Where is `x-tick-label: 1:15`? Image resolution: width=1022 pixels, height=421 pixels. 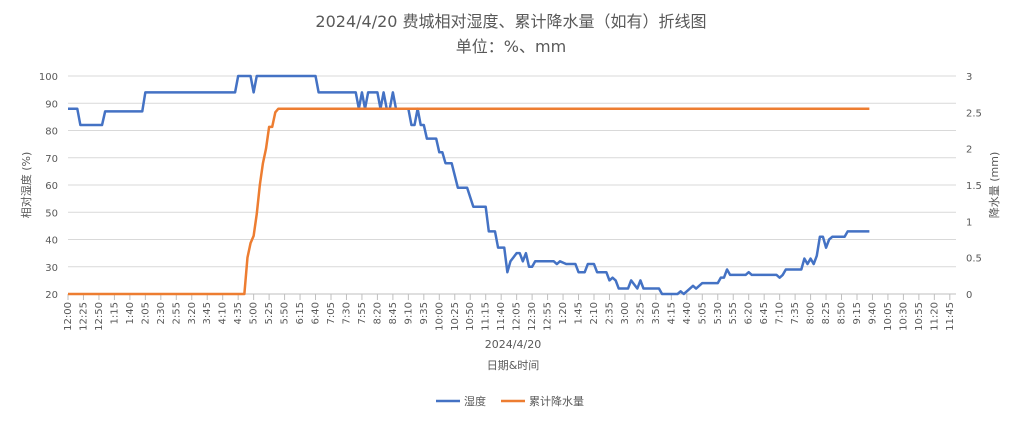
x-tick-label: 1:15 is located at coordinates (114, 313).